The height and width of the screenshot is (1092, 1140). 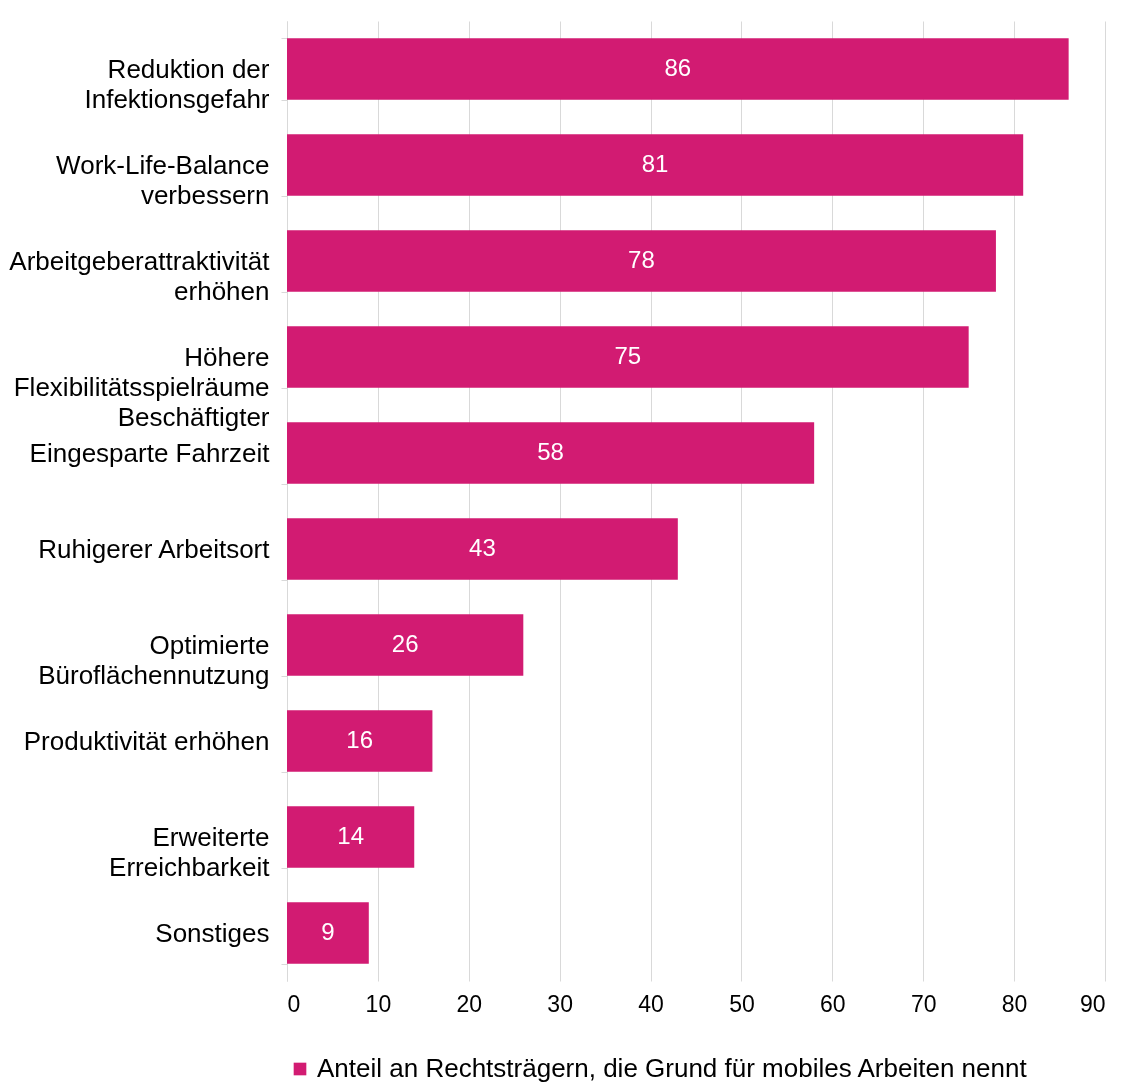 I want to click on data-label: 16, so click(x=360, y=739).